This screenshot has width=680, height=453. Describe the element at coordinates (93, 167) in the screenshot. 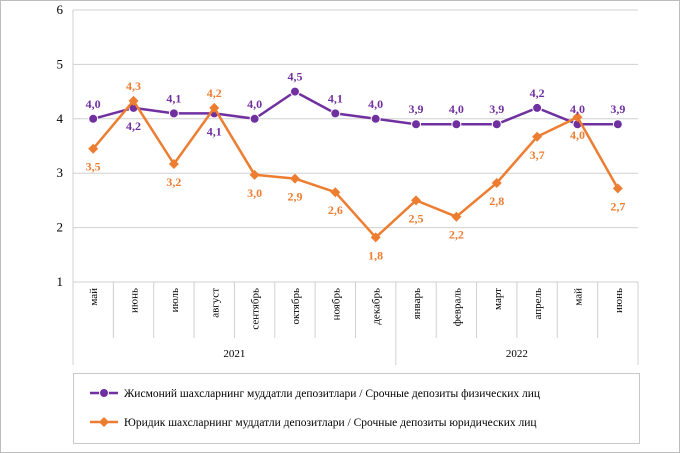

I see `data-label-s1-0: 3,5` at that location.